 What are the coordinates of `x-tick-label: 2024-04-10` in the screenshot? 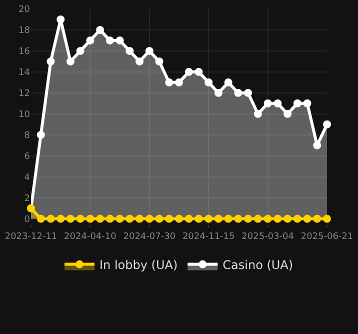 It's located at (90, 237).